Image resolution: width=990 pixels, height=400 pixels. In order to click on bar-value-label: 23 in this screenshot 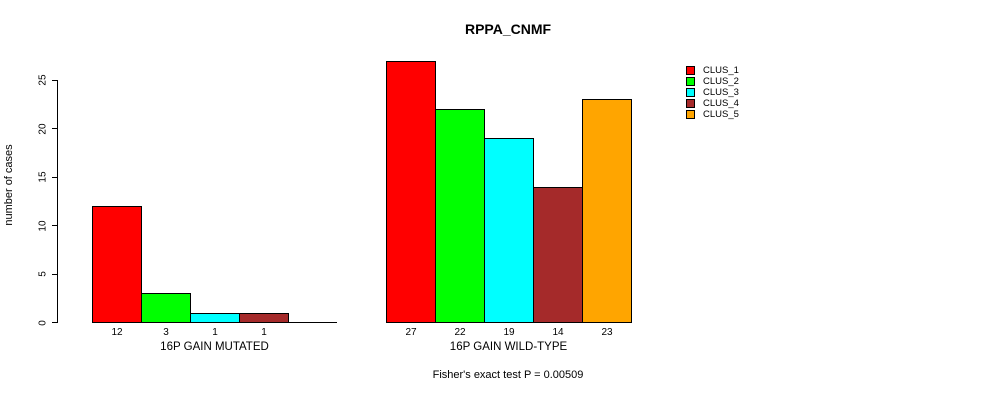, I will do `click(607, 332)`.